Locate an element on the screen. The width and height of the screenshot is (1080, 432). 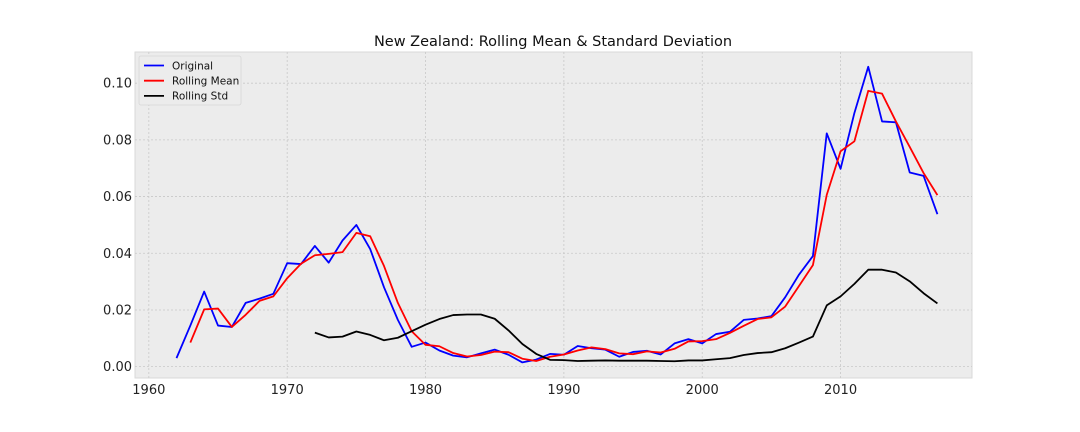
series-line-rolling-std is located at coordinates (626, 315).